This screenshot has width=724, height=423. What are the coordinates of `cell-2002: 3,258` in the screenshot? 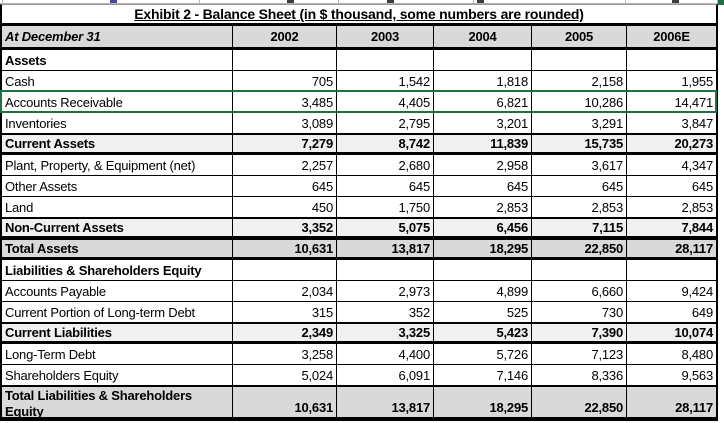 It's located at (284, 354).